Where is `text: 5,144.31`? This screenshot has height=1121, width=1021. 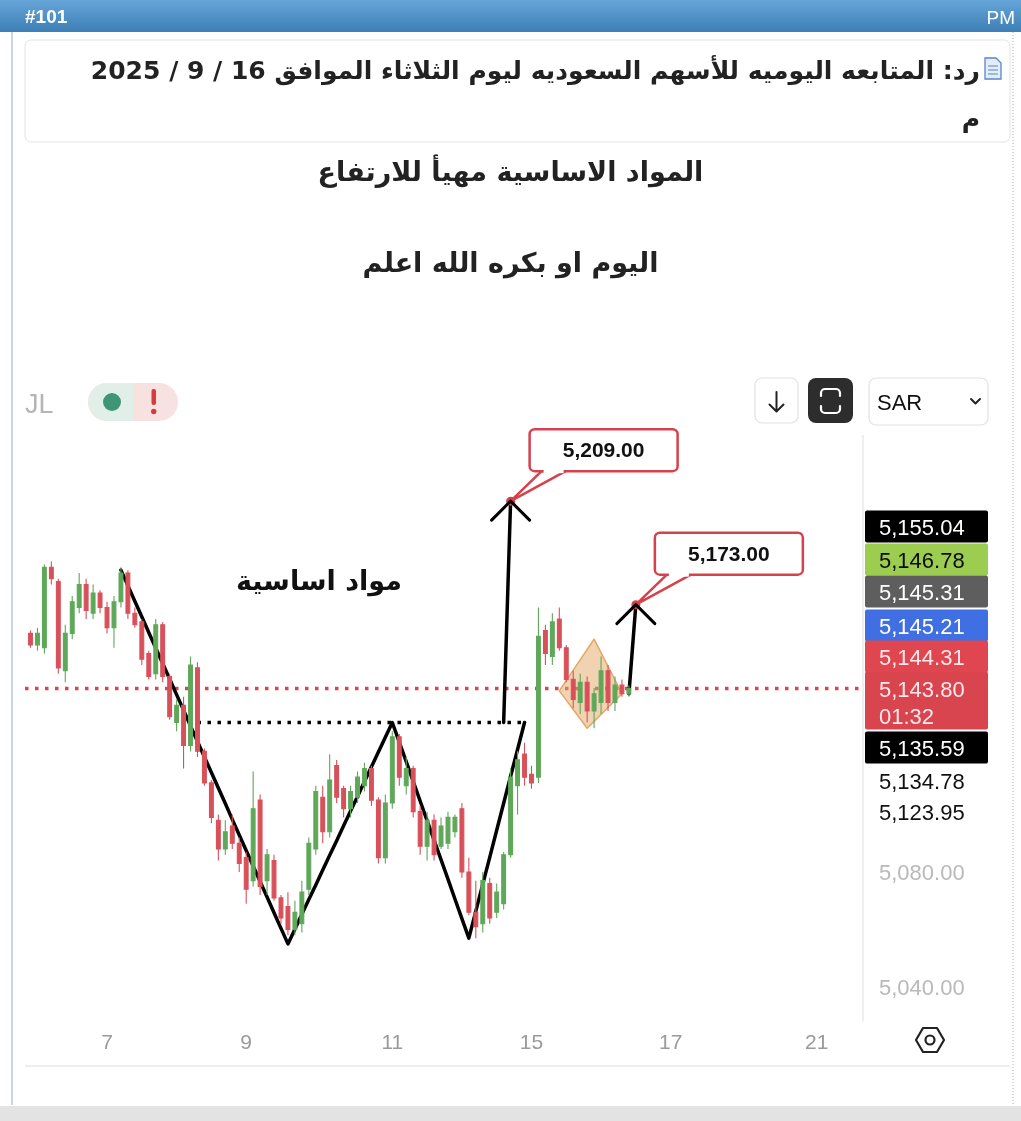
text: 5,144.31 is located at coordinates (922, 657).